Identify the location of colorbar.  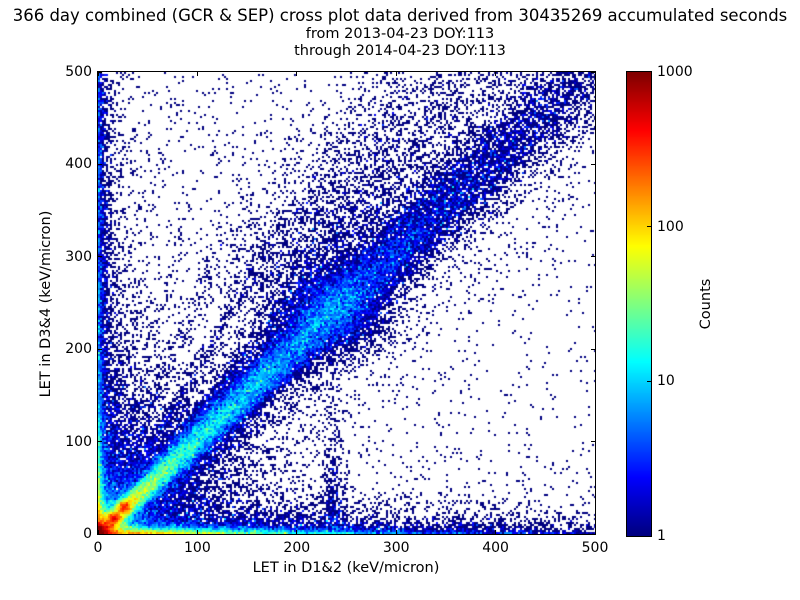
(639, 304).